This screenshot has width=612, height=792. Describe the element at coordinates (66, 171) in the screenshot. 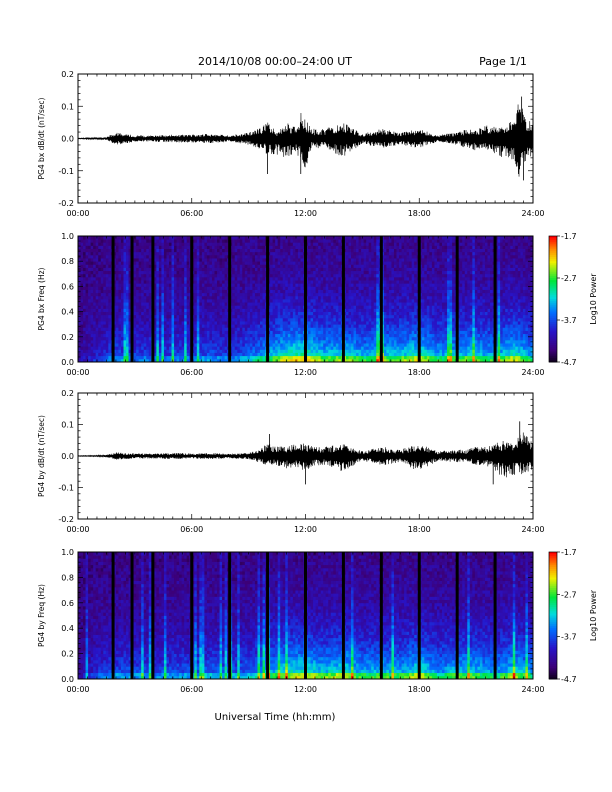

I see `y-tick-label: -0.1` at that location.